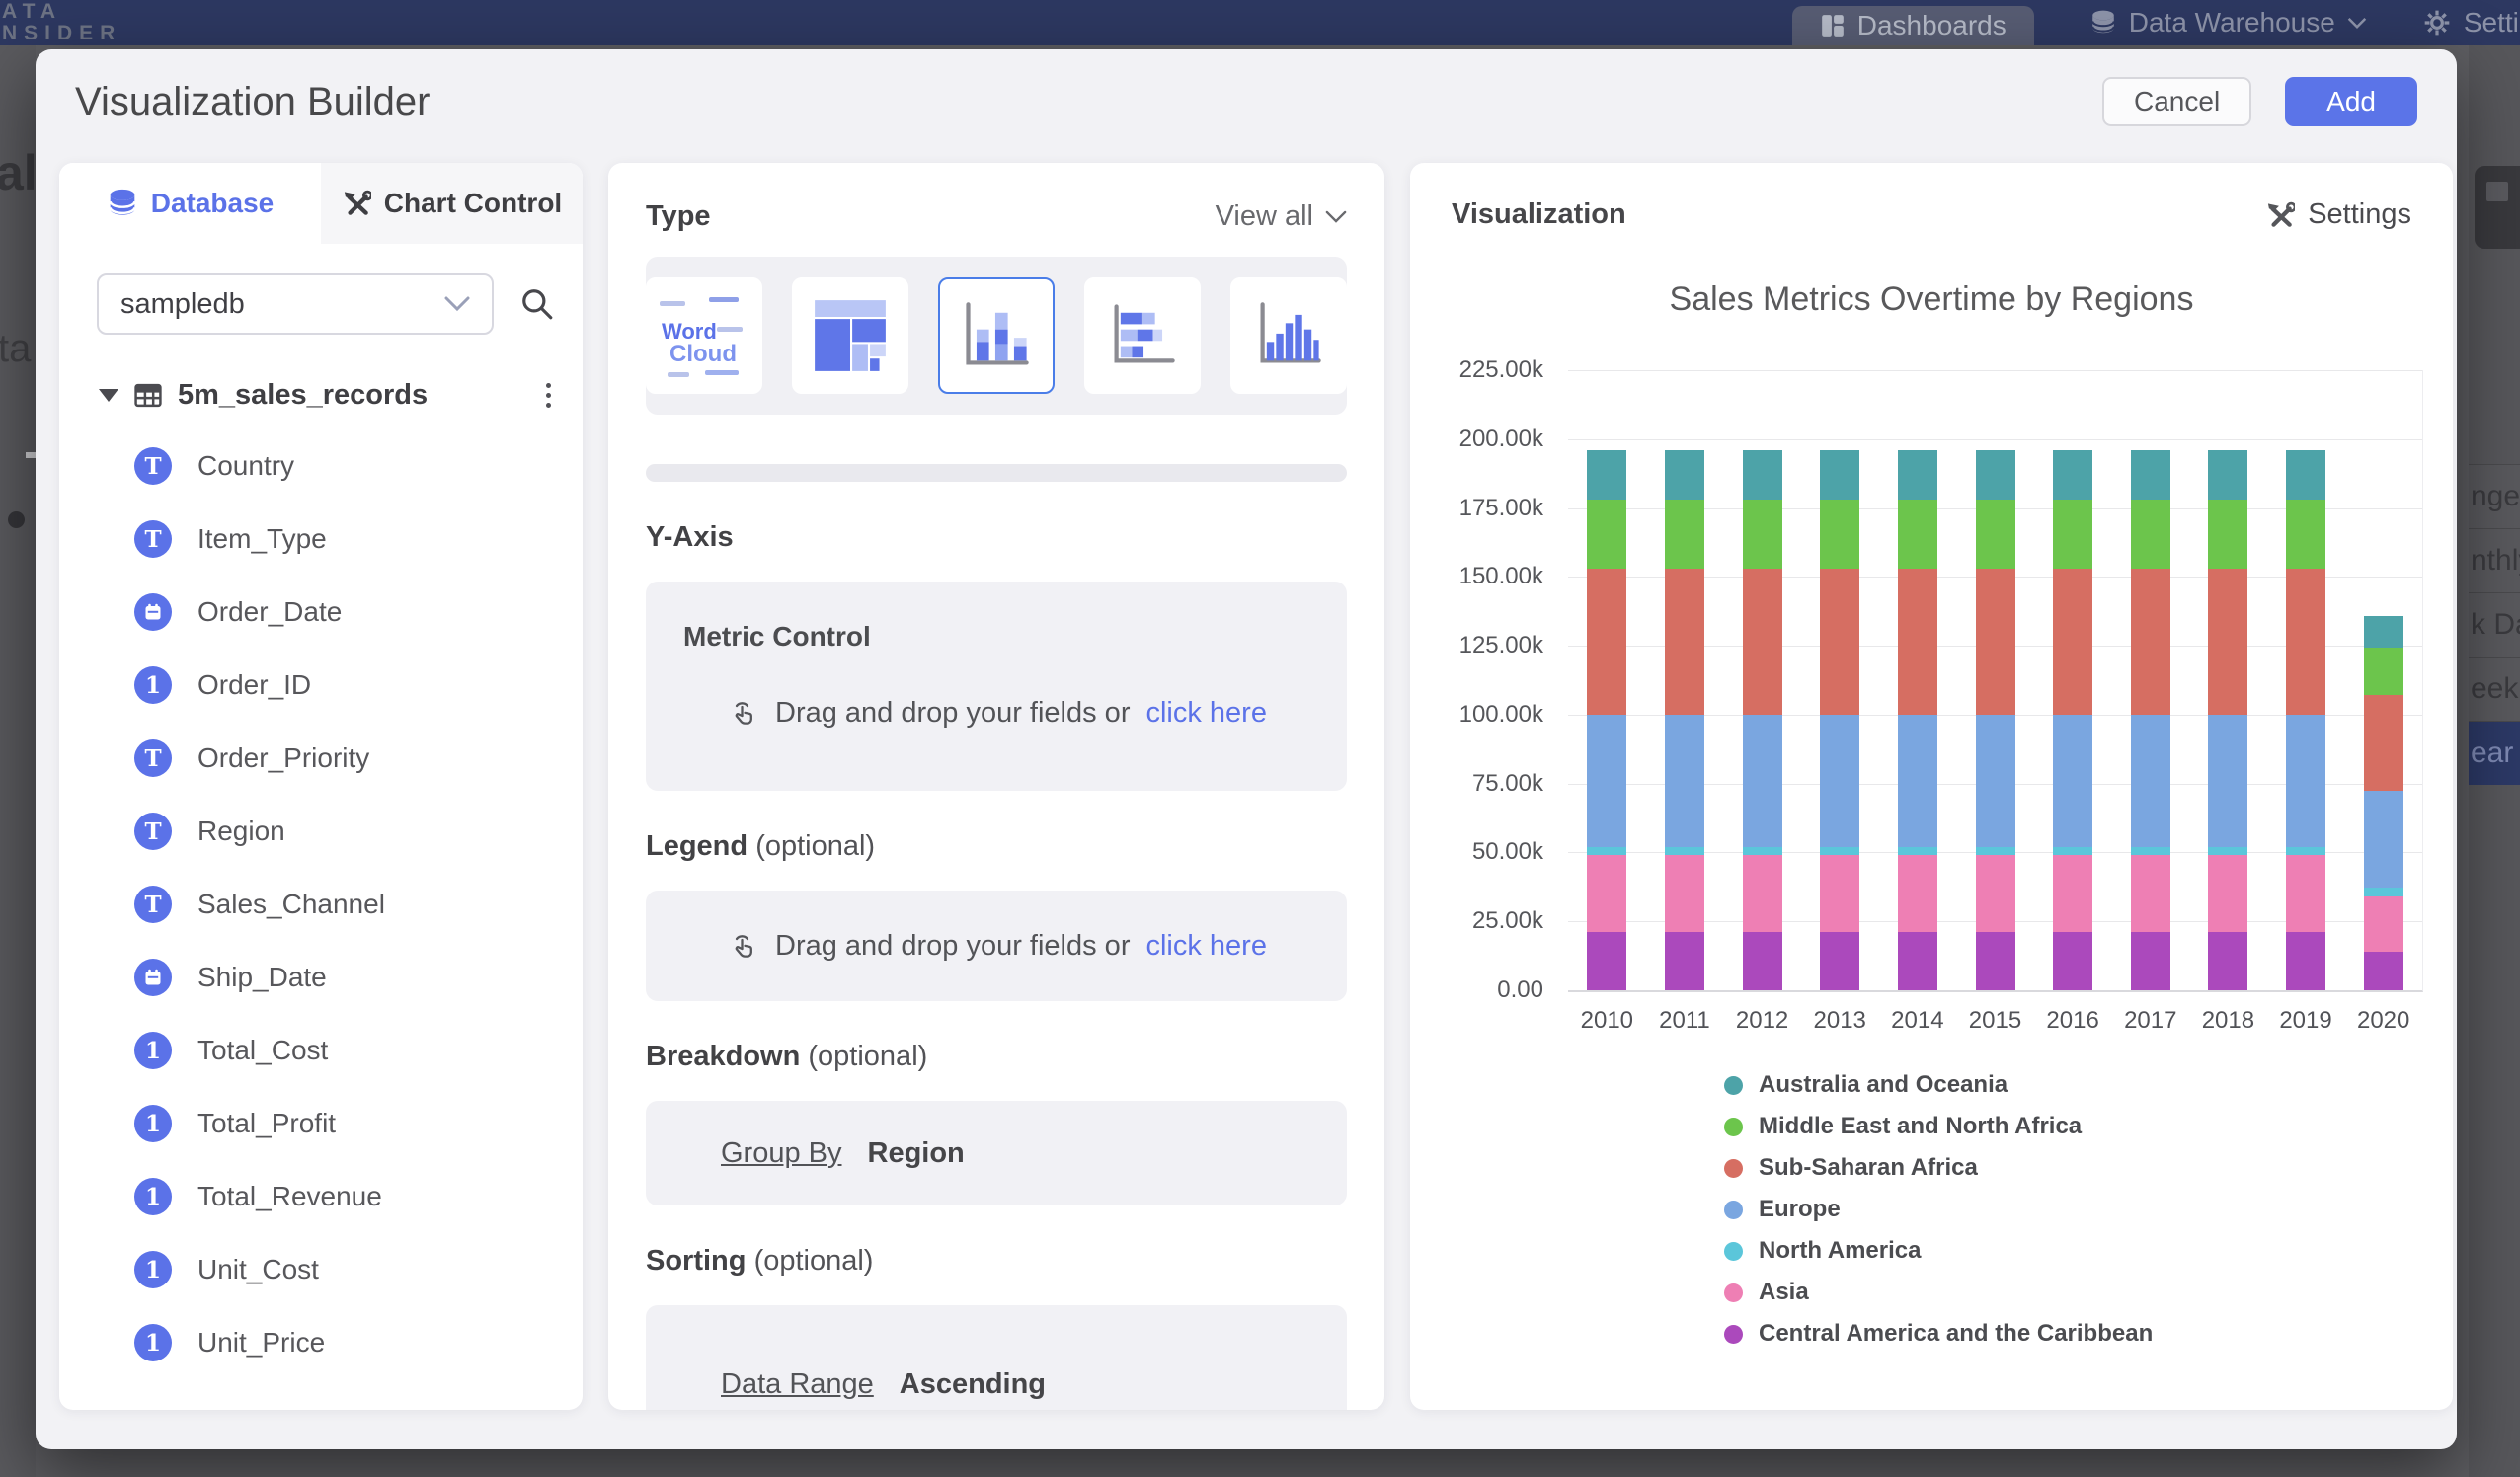 Image resolution: width=2520 pixels, height=1477 pixels. I want to click on group-by-field: Group By Region, so click(996, 1153).